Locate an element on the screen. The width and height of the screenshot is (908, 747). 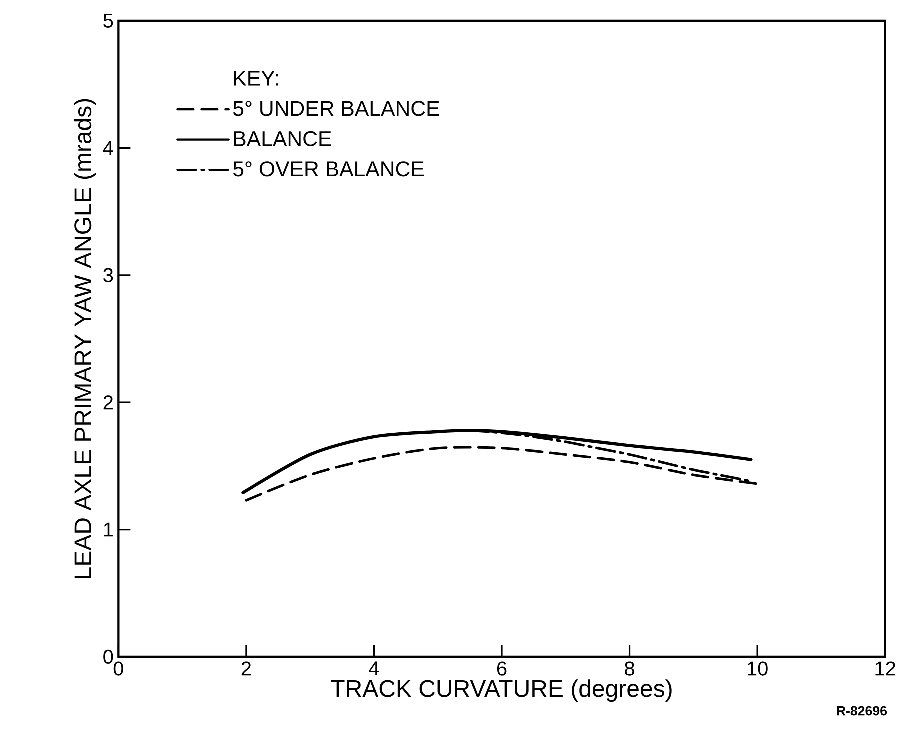
legend-label: 5° UNDER BALANCE is located at coordinates (336, 108).